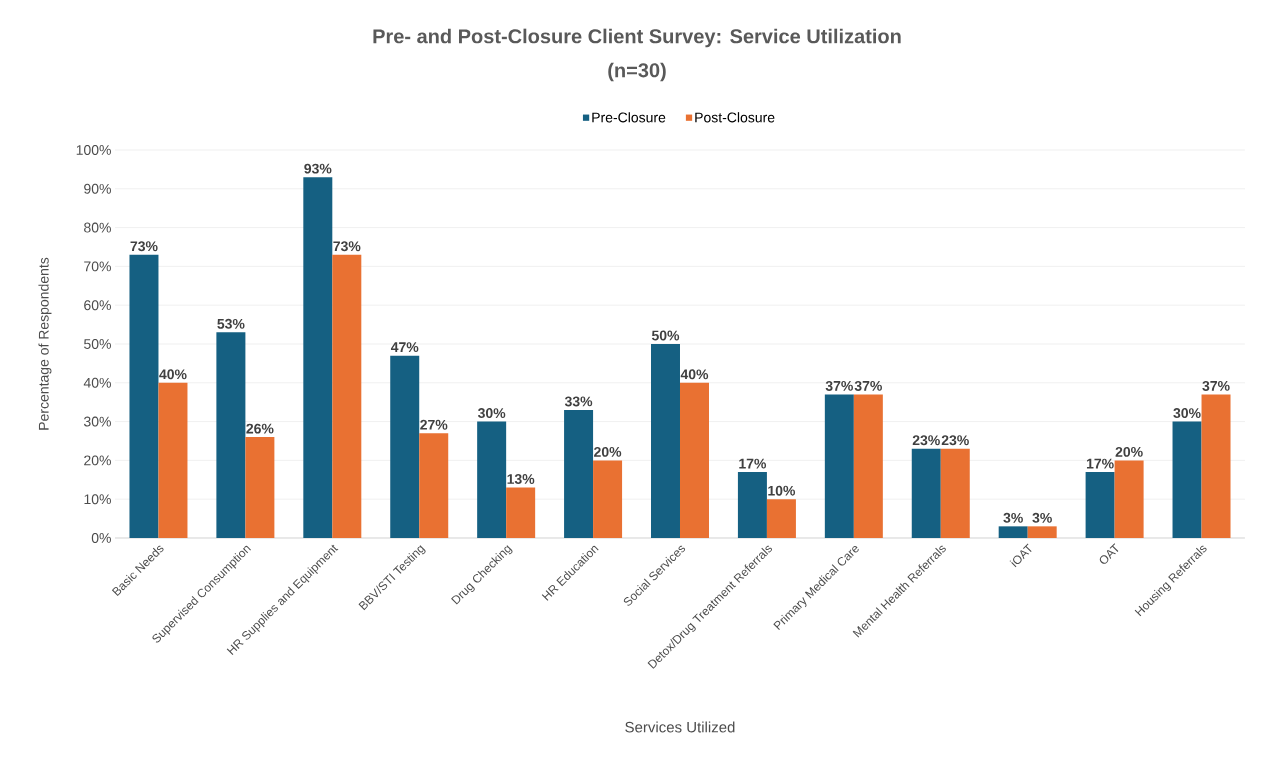  I want to click on y-tick-label: 30%, so click(97, 421).